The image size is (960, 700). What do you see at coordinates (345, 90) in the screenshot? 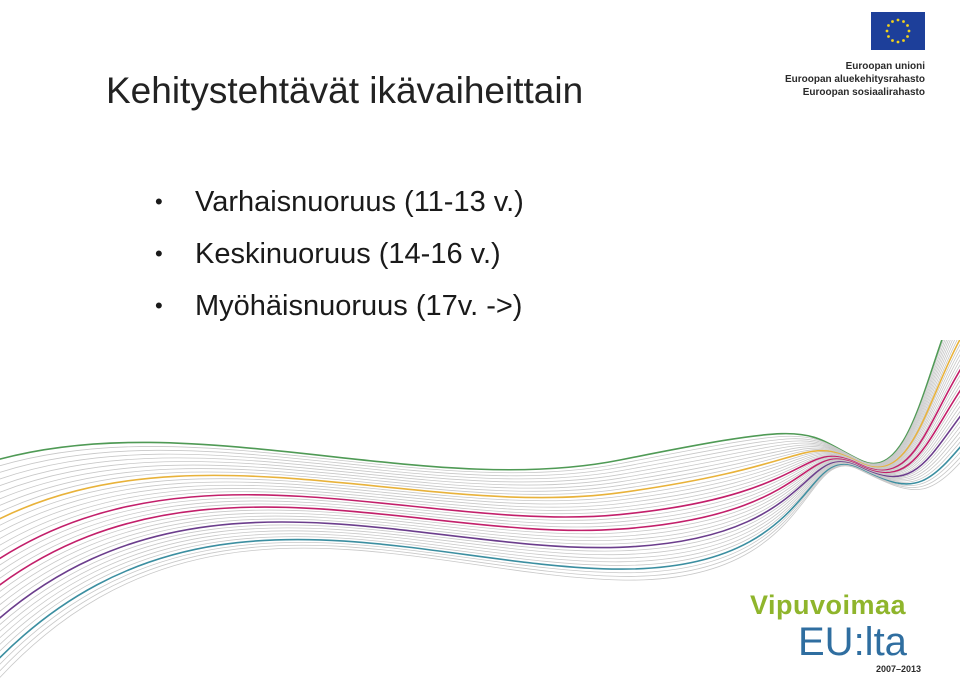
I see `slide-title: Kehitystehtävät ikävaiheittain` at bounding box center [345, 90].